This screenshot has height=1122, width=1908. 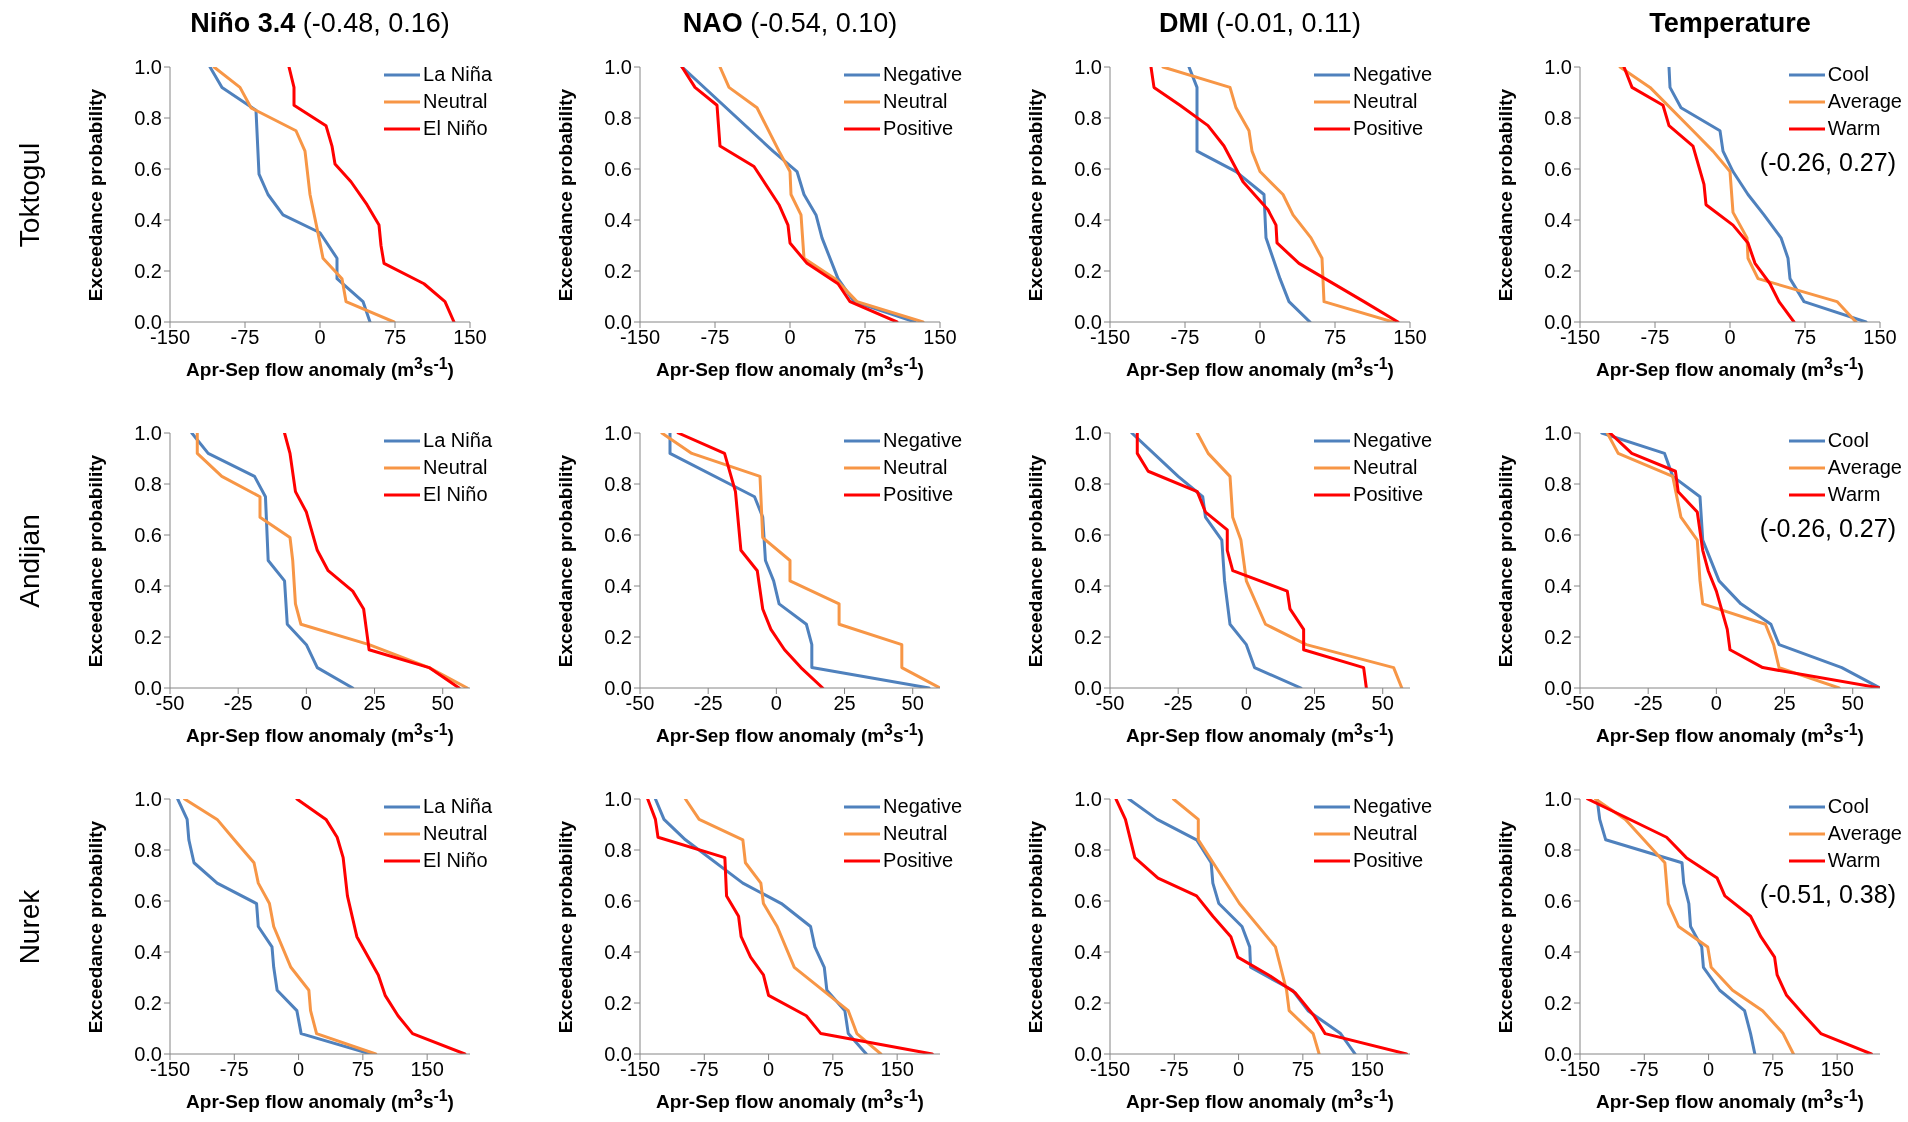 What do you see at coordinates (1848, 74) in the screenshot?
I see `legend-label: Cool` at bounding box center [1848, 74].